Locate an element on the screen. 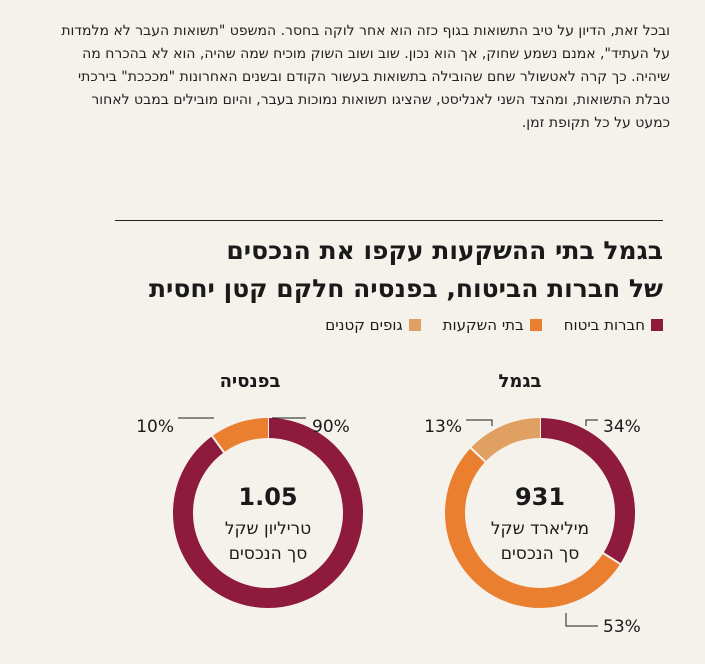  legend-swatch-investment is located at coordinates (535, 325).